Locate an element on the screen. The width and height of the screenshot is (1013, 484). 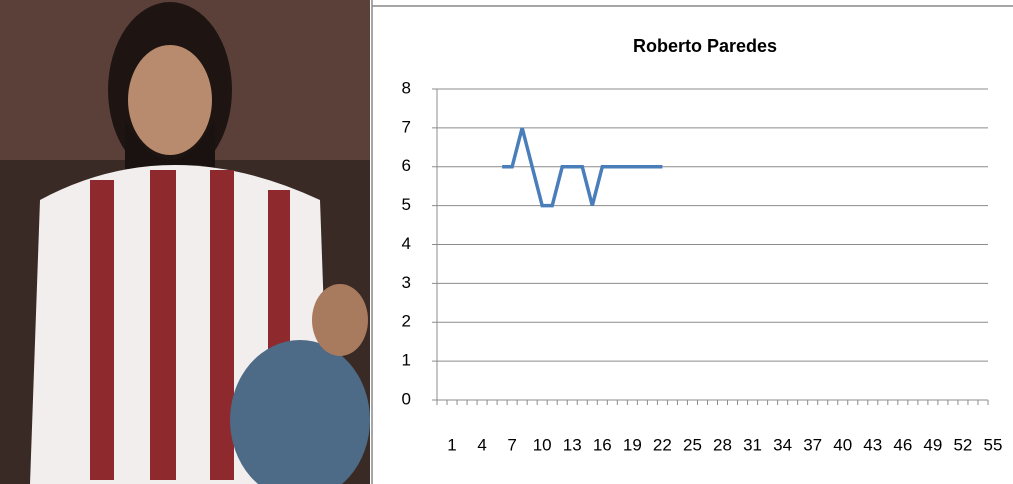
x-tick-label: 16 is located at coordinates (602, 444).